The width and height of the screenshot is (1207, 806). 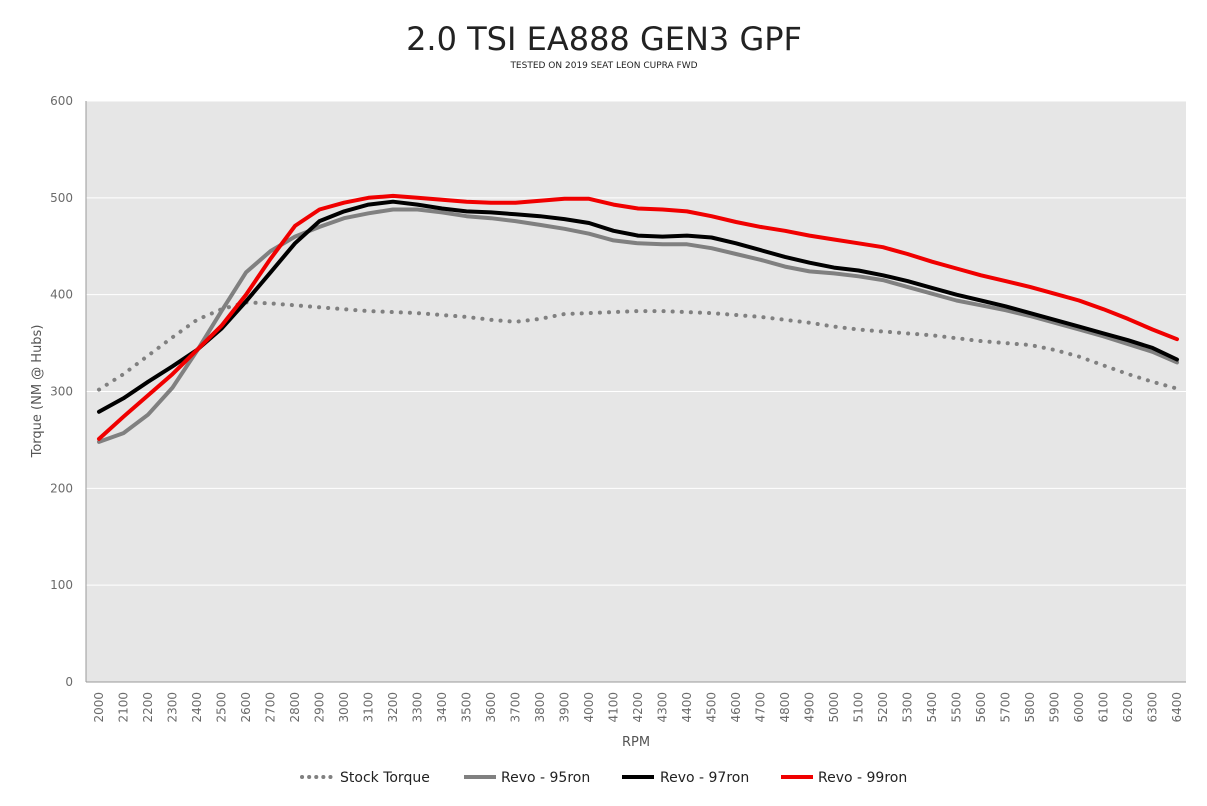 I want to click on legend-label-3: Revo - 99ron, so click(x=862, y=778).